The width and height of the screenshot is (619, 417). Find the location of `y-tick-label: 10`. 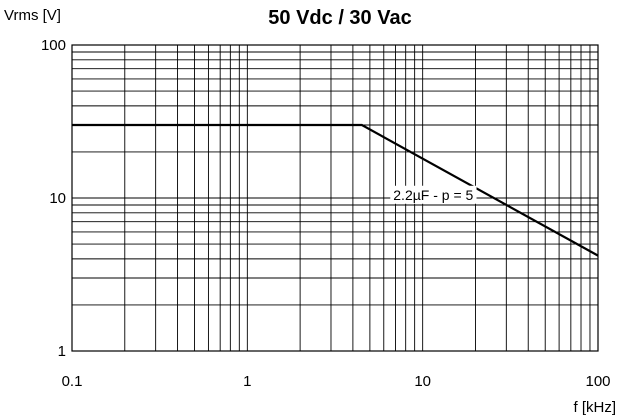

y-tick-label: 10 is located at coordinates (57, 198).